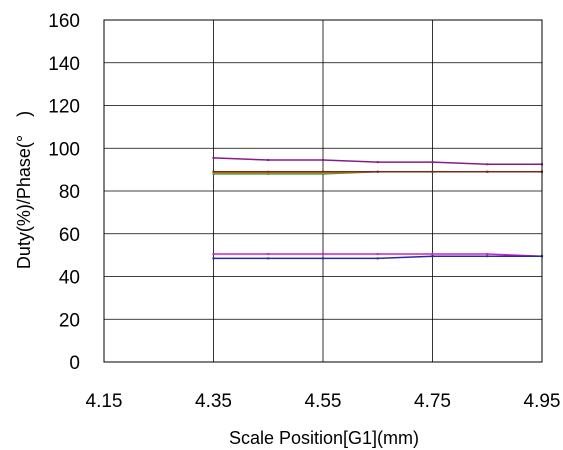 The width and height of the screenshot is (563, 450). I want to click on y-tick-label: 100, so click(64, 149).